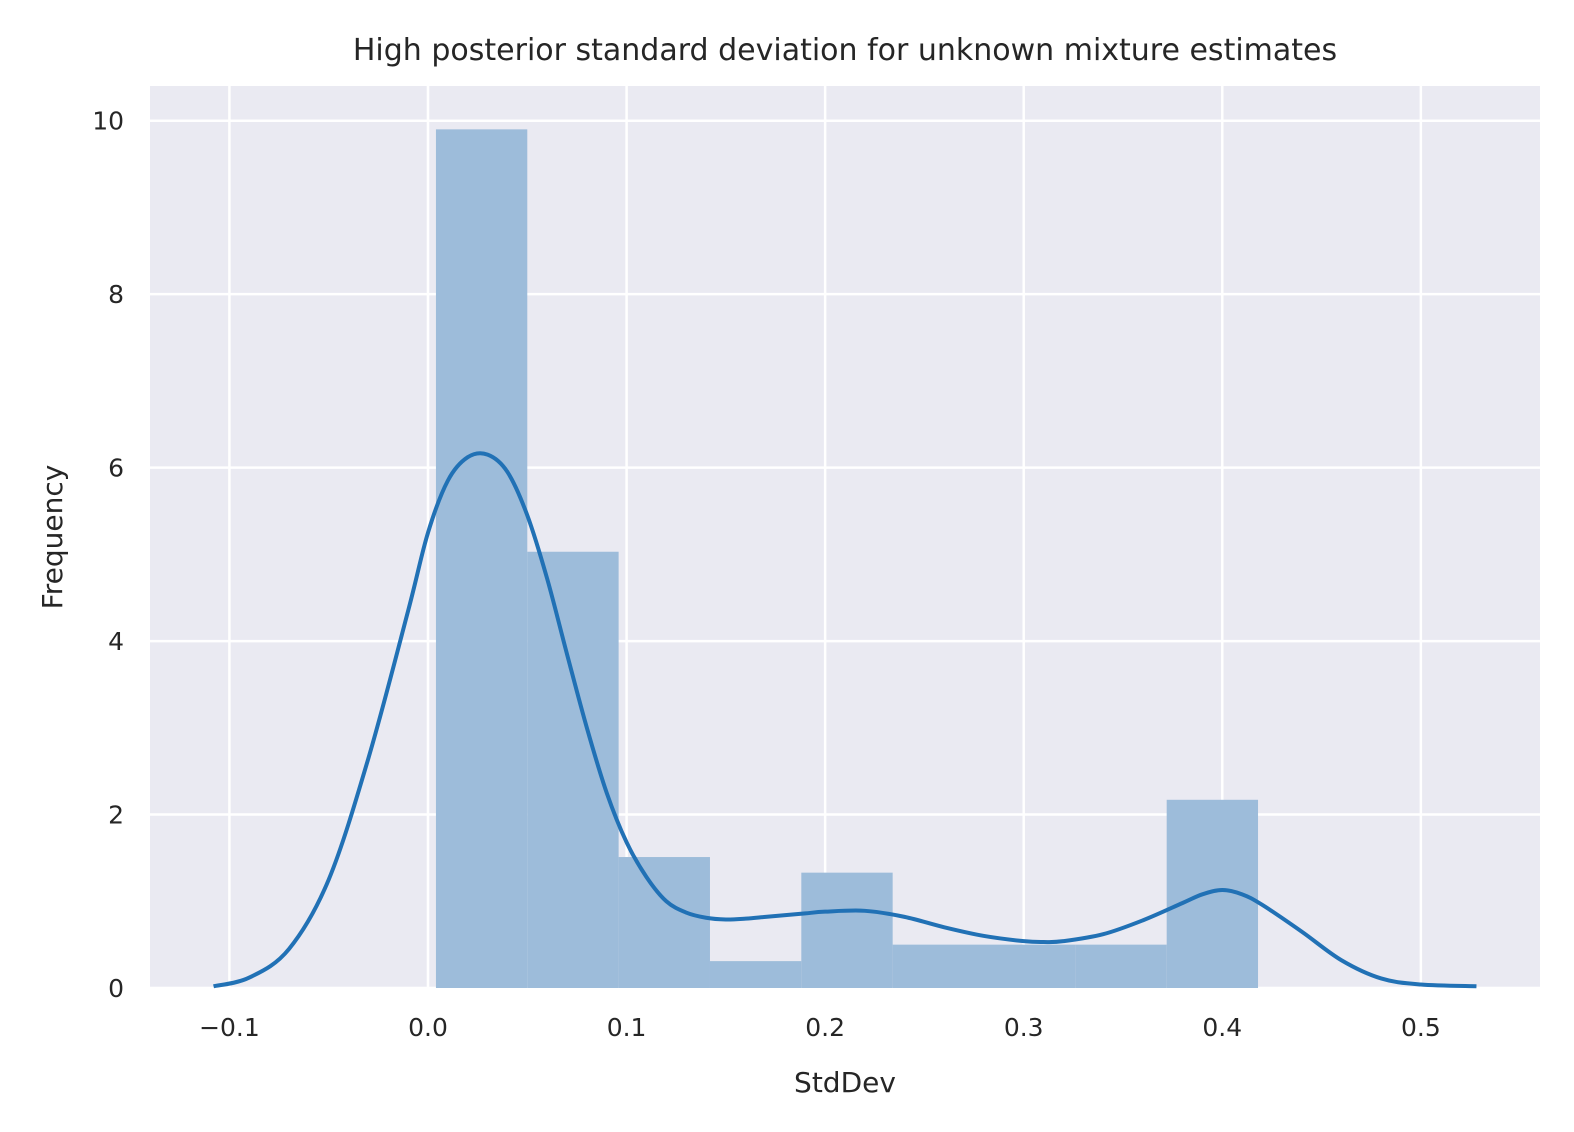 The height and width of the screenshot is (1132, 1574). I want to click on x-tick-label: 0.3, so click(1024, 1027).